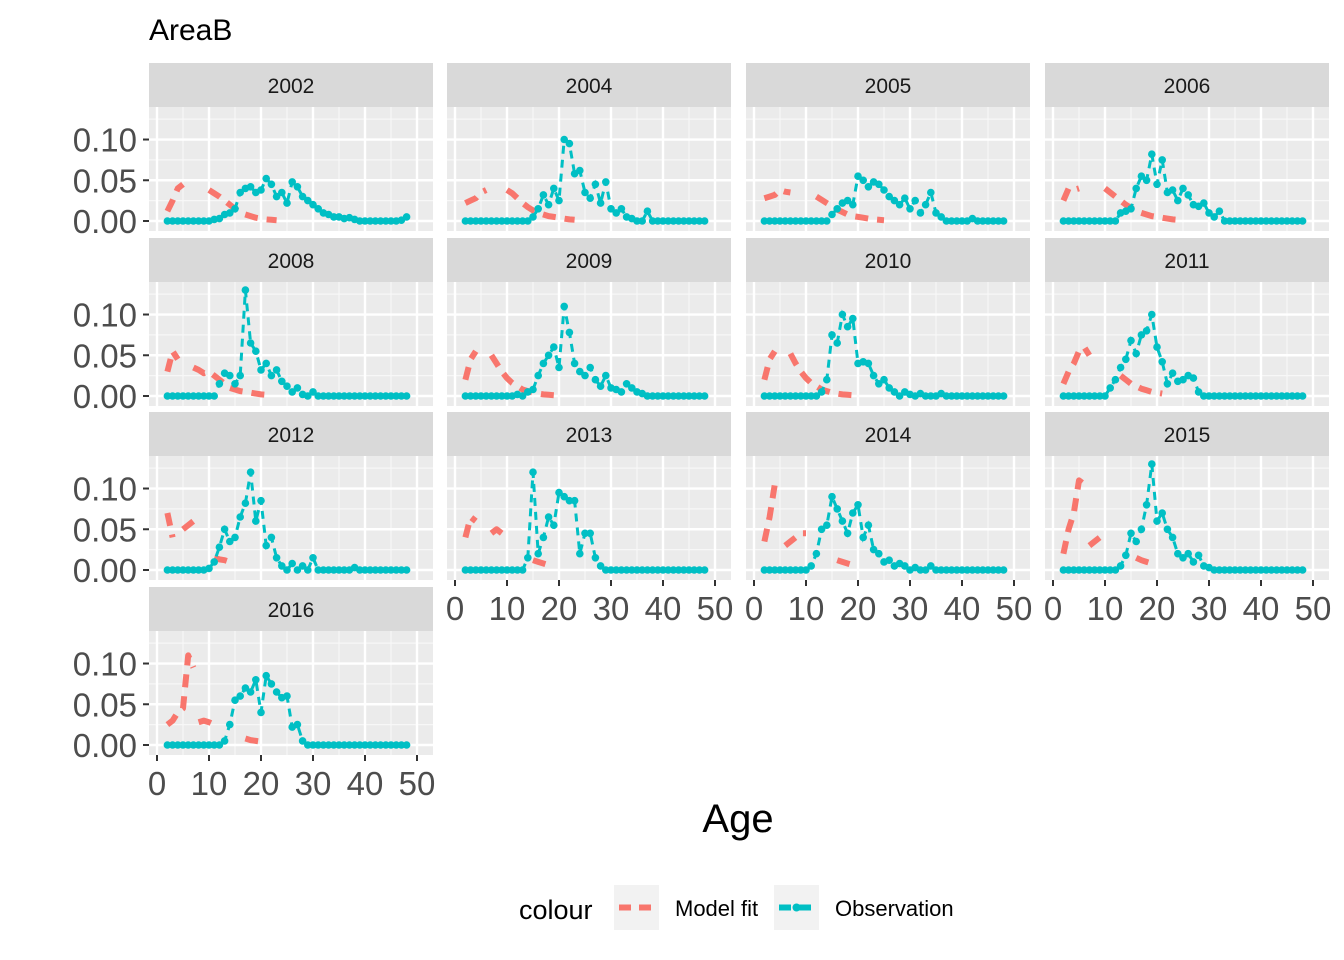 The image size is (1344, 960). What do you see at coordinates (105, 396) in the screenshot?
I see `y-tick-label: 0.00` at bounding box center [105, 396].